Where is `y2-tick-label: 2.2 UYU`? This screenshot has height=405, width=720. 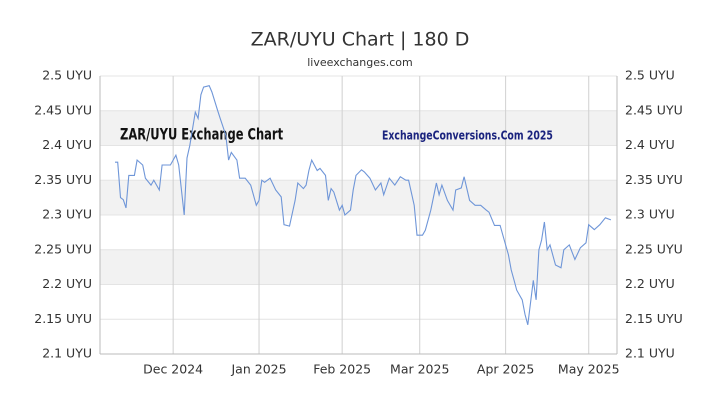 y2-tick-label: 2.2 UYU is located at coordinates (650, 283).